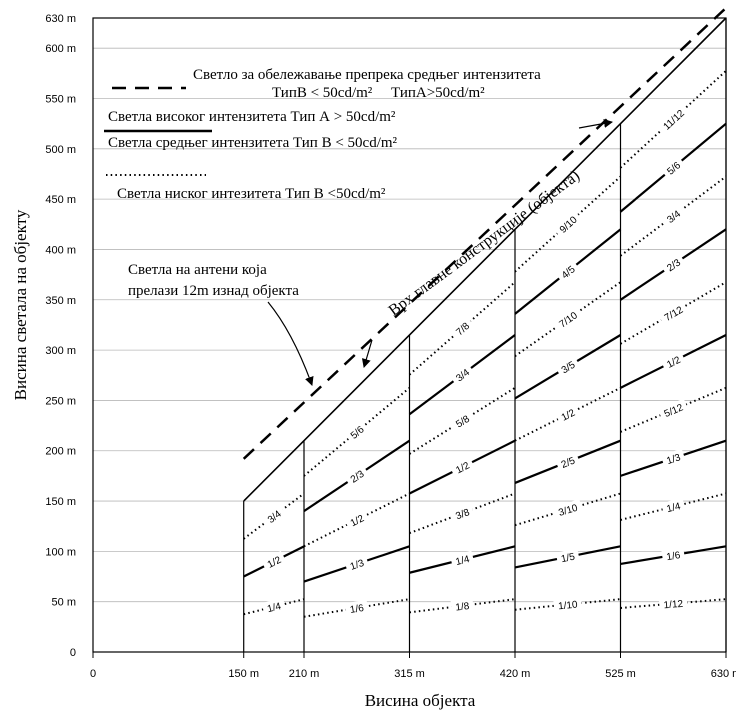 Image resolution: width=736 pixels, height=718 pixels. Describe the element at coordinates (60, 49) in the screenshot. I see `y-tick-label-12: 600 m` at that location.